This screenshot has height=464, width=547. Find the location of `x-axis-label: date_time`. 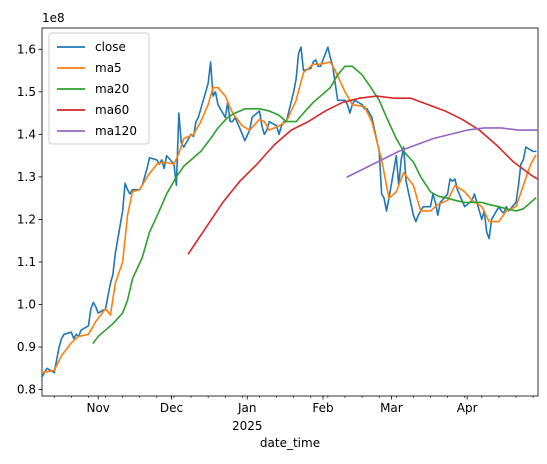

x-axis-label: date_time is located at coordinates (290, 443).